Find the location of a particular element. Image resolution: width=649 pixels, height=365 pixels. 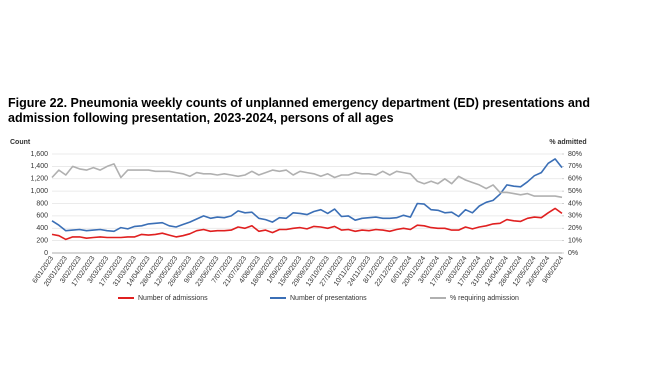

legend-label: Number of admissions is located at coordinates (173, 298).